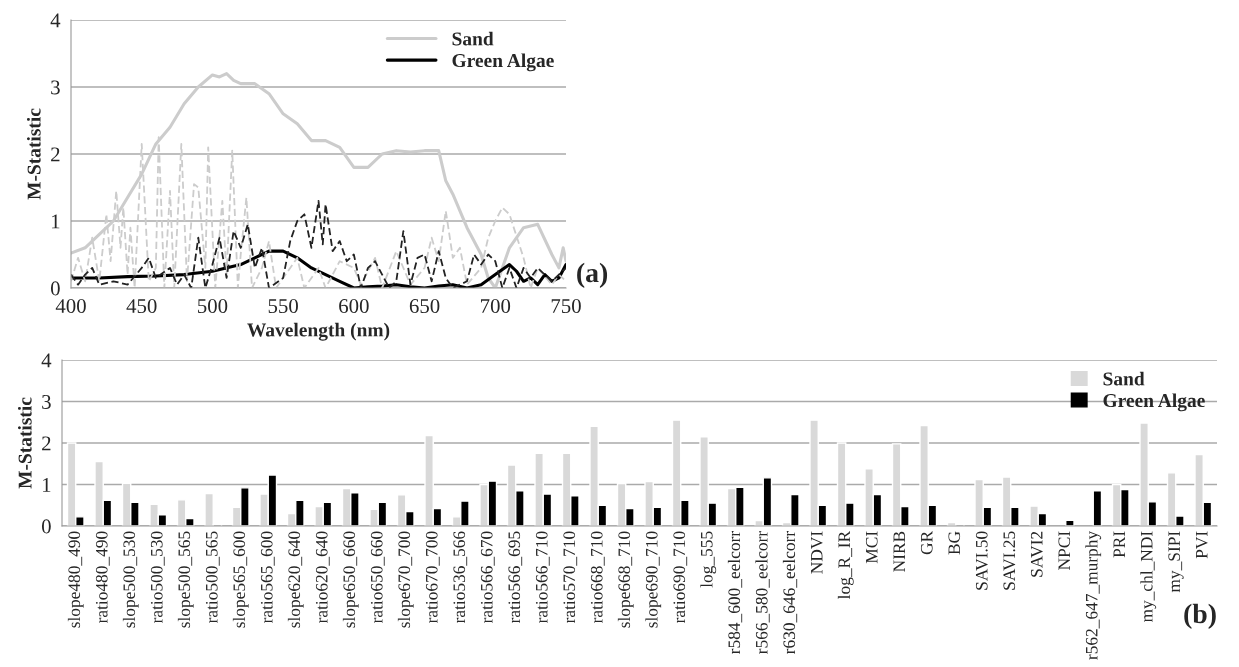  I want to click on x-tick-label: slope650_660, so click(350, 579).